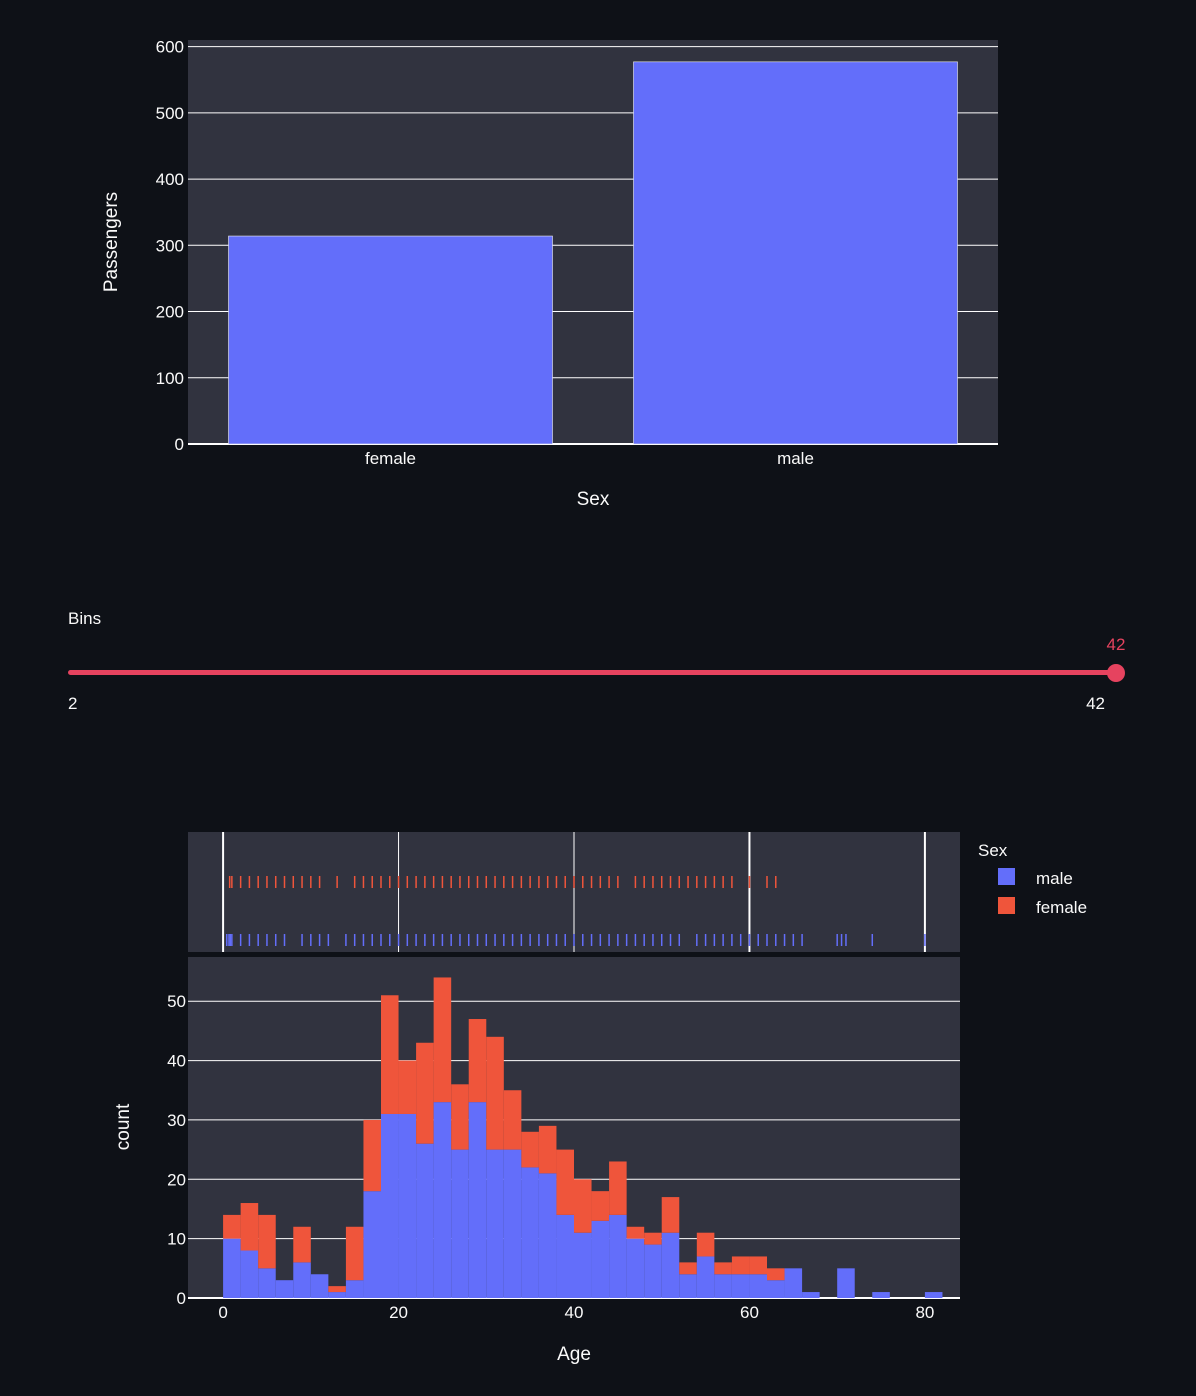  What do you see at coordinates (576, 1312) in the screenshot?
I see `x-tick-labels: 0 20 40 60 80` at bounding box center [576, 1312].